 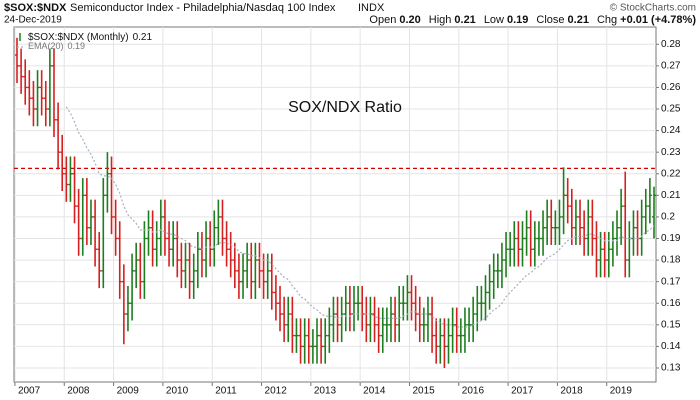 What do you see at coordinates (671, 152) in the screenshot?
I see `y-tick-label: 0.23` at bounding box center [671, 152].